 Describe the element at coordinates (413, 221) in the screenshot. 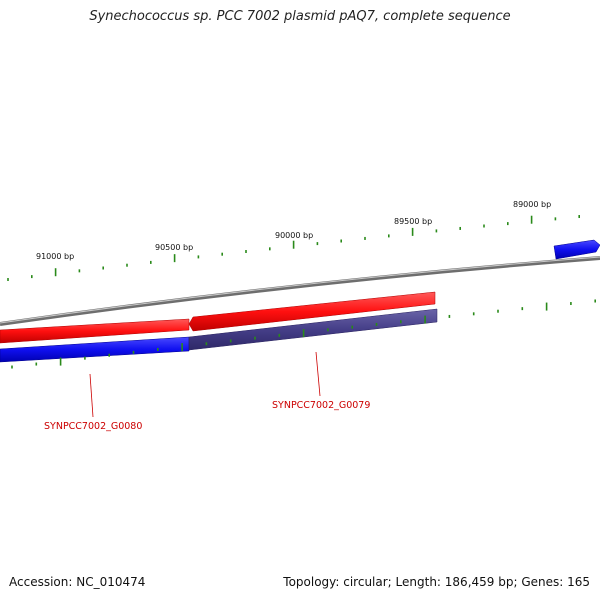

I see `scale-label-89500: 89500 bp` at that location.